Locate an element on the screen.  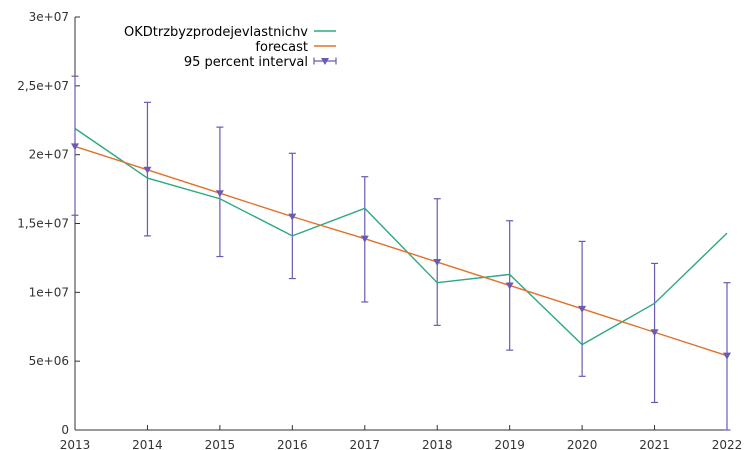
x-tick-label: 2013 is located at coordinates (75, 444).